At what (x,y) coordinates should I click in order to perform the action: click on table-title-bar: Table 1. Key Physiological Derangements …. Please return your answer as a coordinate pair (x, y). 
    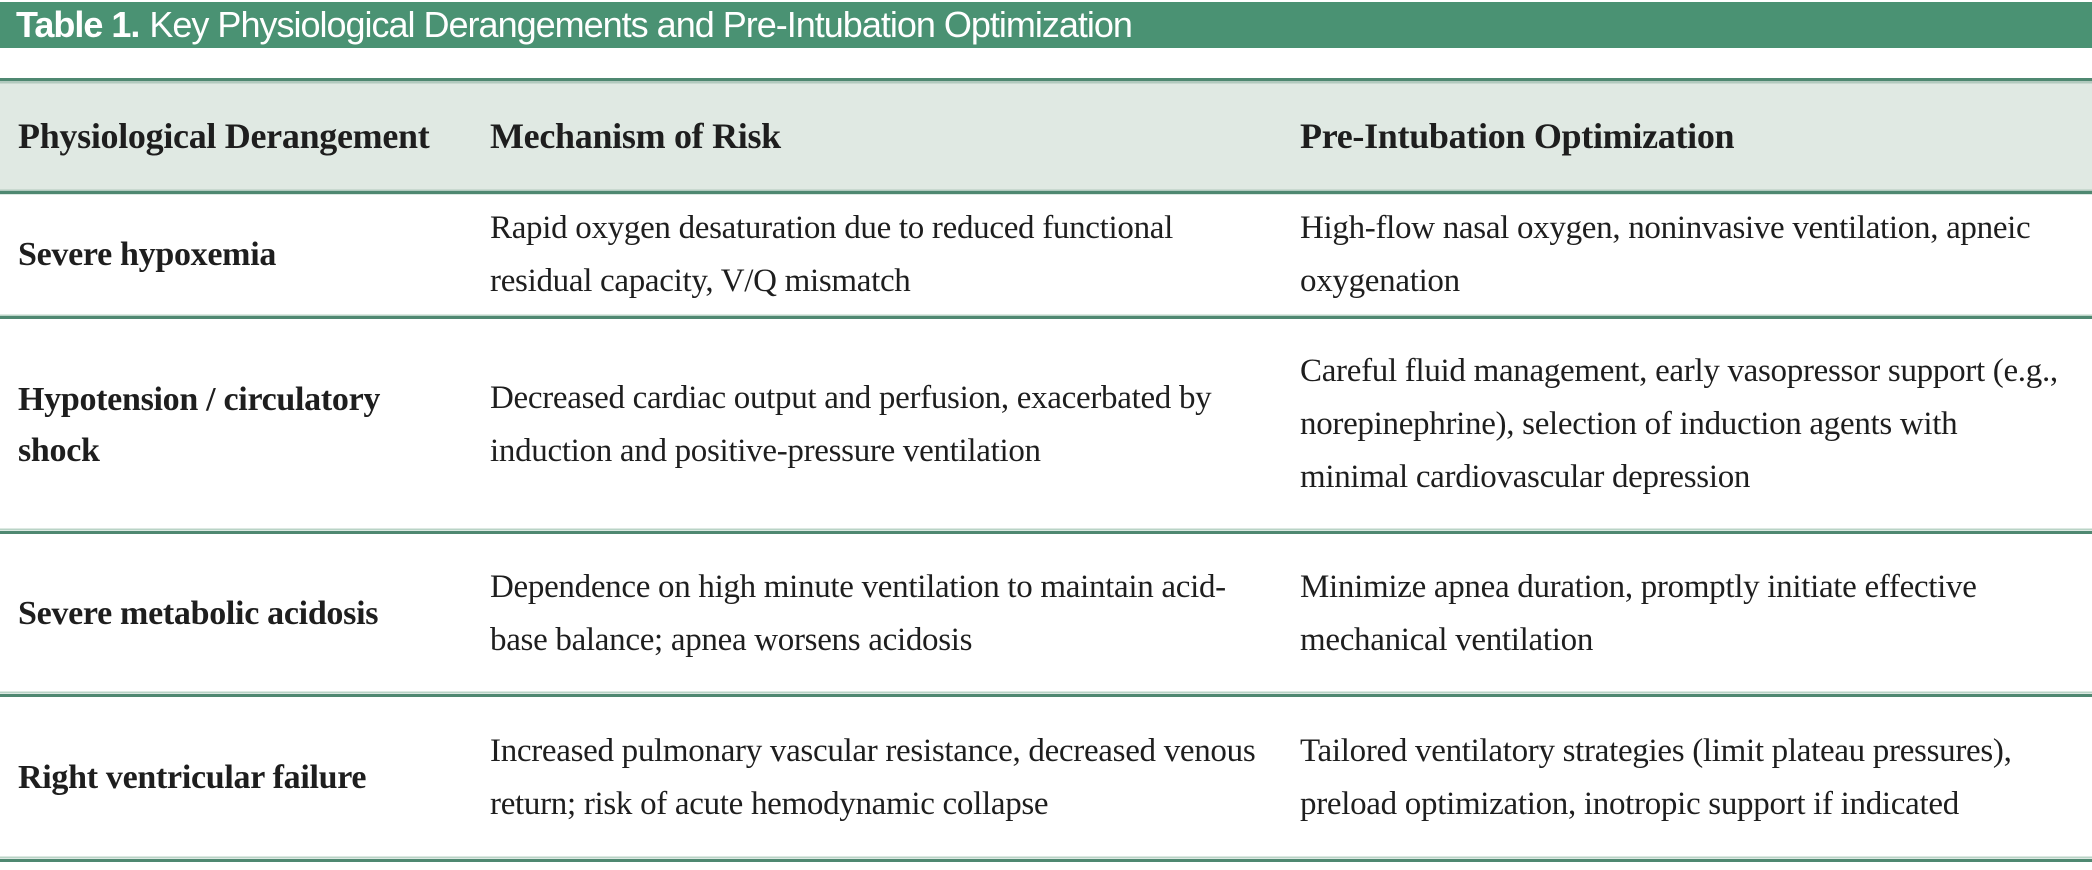
    Looking at the image, I should click on (1046, 25).